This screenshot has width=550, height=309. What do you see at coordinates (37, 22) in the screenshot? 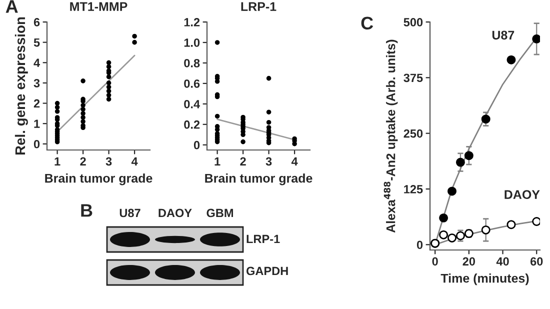
I see `y-tick-label: 6` at bounding box center [37, 22].